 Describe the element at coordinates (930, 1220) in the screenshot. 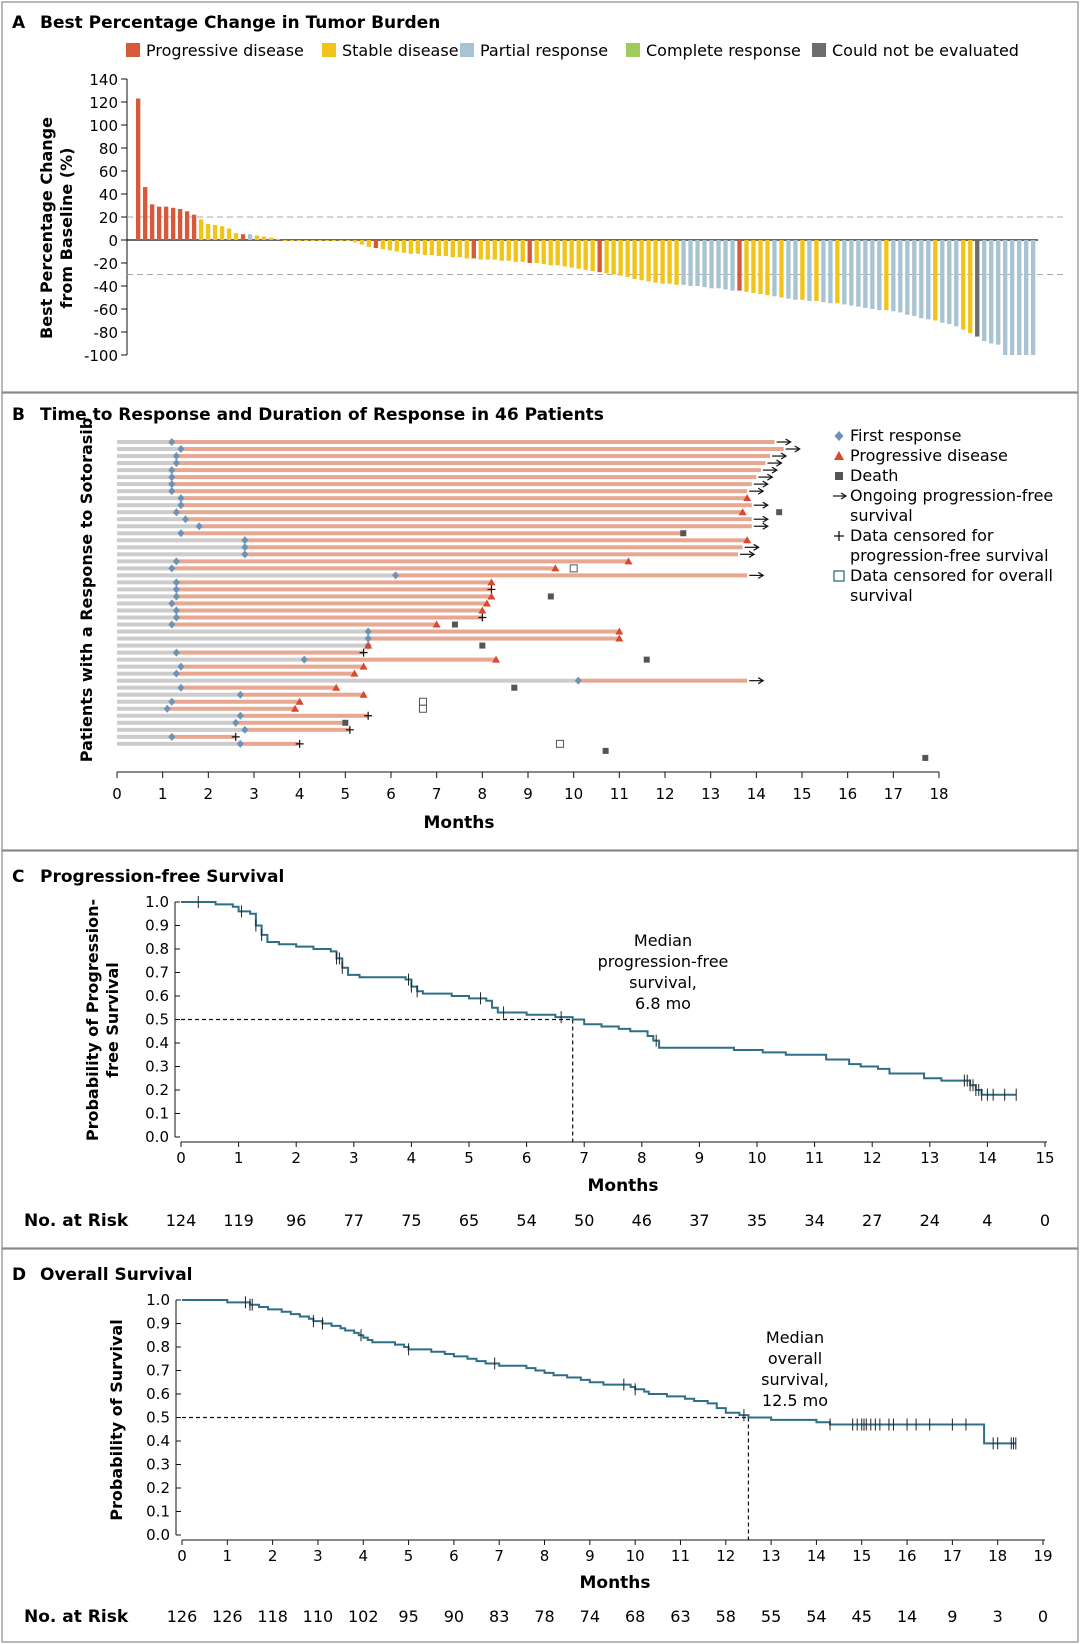

I see `risk-count: 24` at that location.